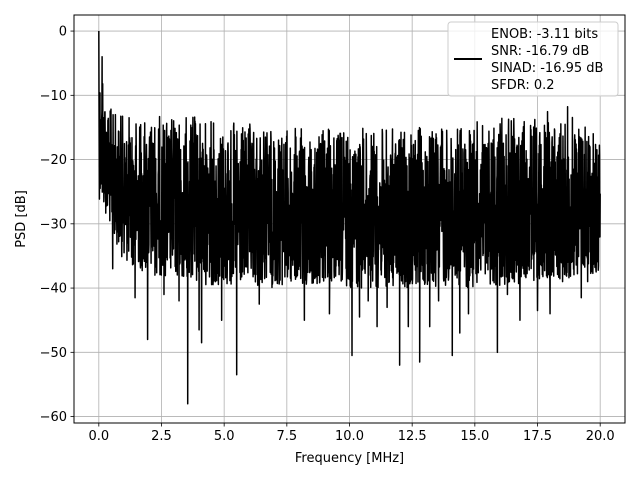  What do you see at coordinates (53, 417) in the screenshot?
I see `y-tick-label: −60` at bounding box center [53, 417].